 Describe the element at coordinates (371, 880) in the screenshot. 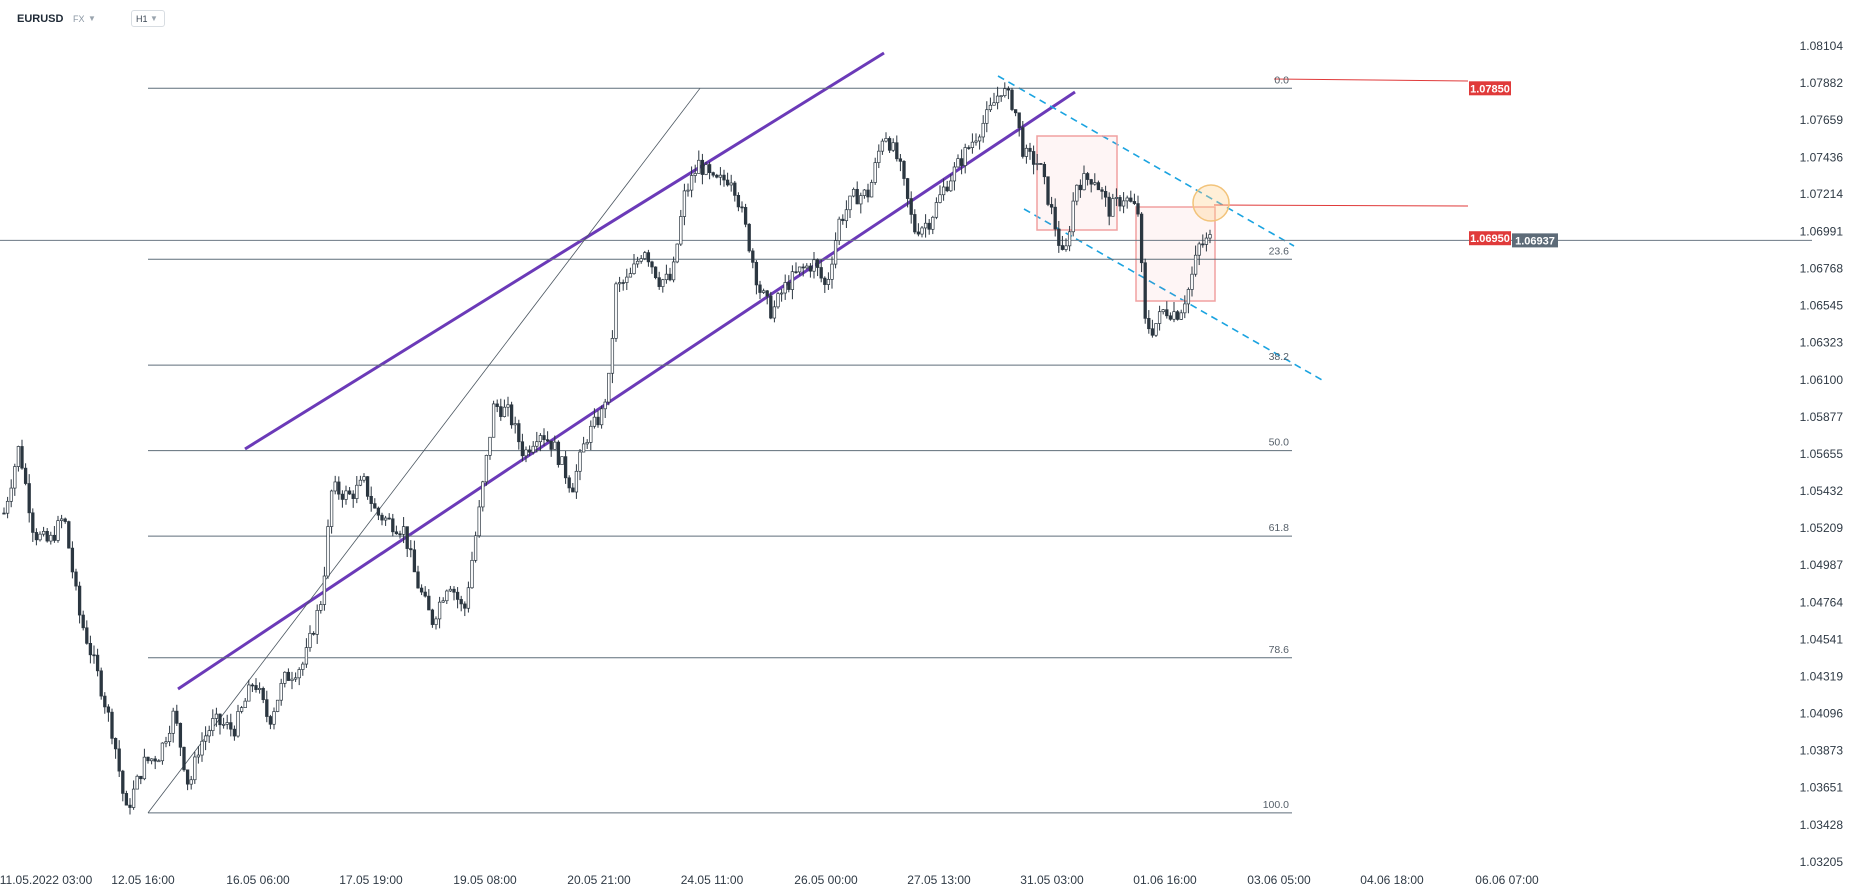

I see `x-tick-label: 17.05 19:00` at that location.